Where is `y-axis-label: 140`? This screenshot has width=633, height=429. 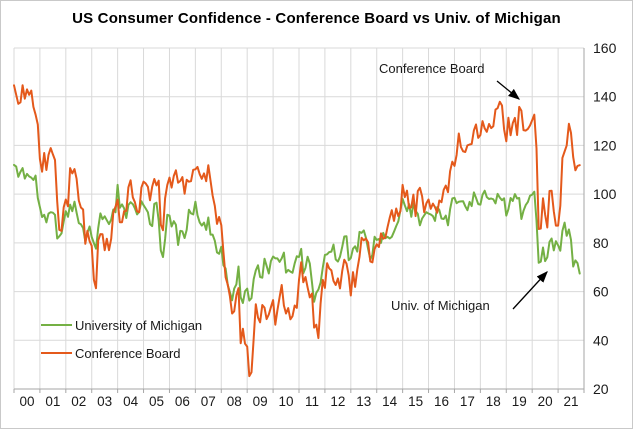
y-axis-label: 140 is located at coordinates (605, 97).